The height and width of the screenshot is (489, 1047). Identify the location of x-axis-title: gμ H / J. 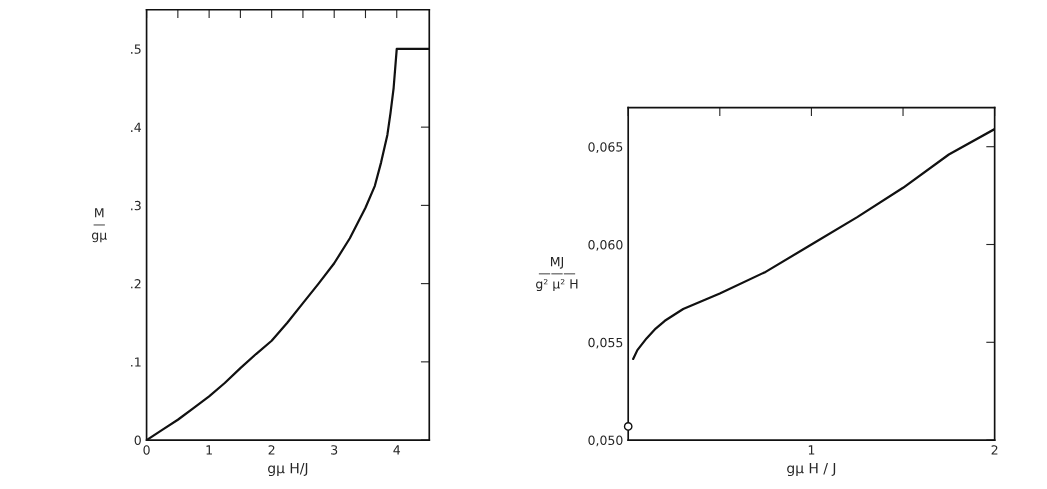
(811, 470).